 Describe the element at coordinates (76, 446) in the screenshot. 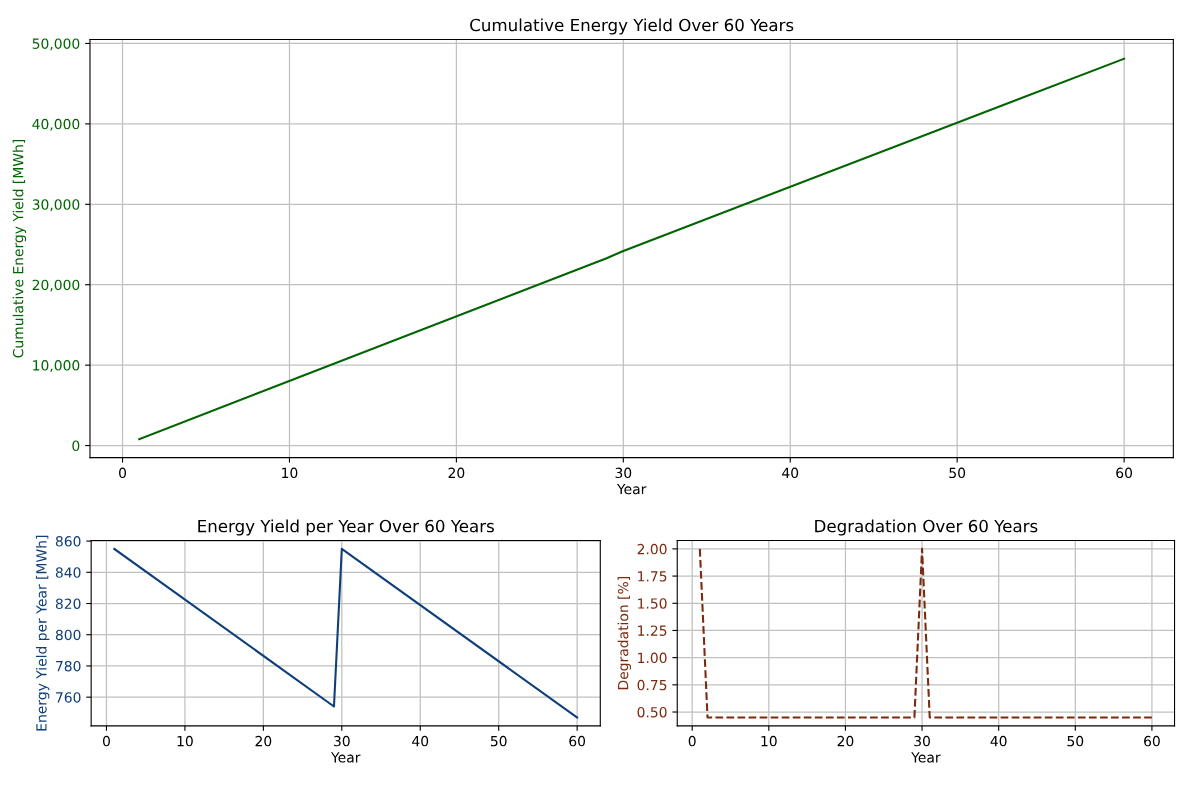

I see `y-tick-label: 0` at that location.